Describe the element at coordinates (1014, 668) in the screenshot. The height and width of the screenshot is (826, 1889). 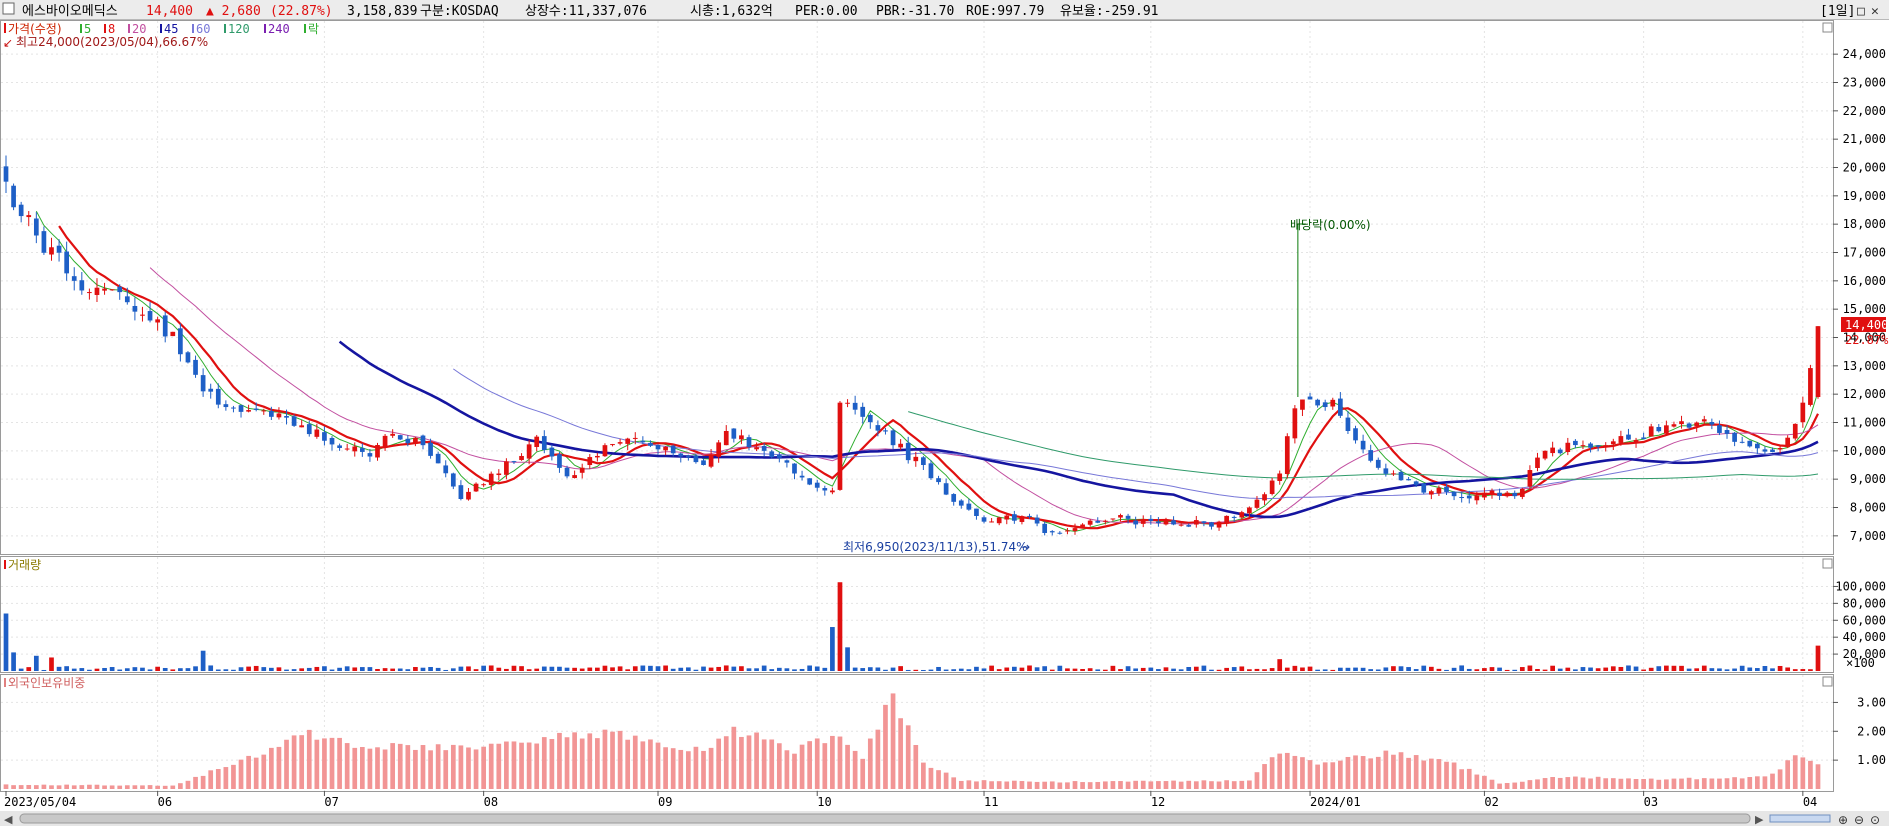
I see `volume-bar-2023/11/07` at that location.